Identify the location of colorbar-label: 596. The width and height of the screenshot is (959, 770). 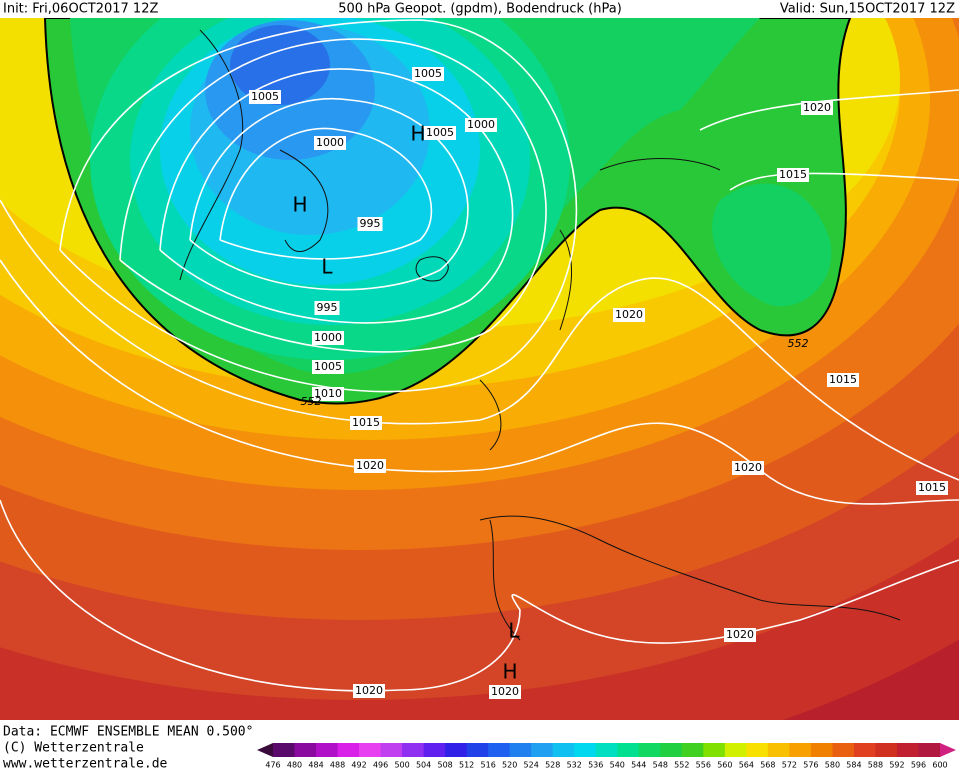
(918, 765).